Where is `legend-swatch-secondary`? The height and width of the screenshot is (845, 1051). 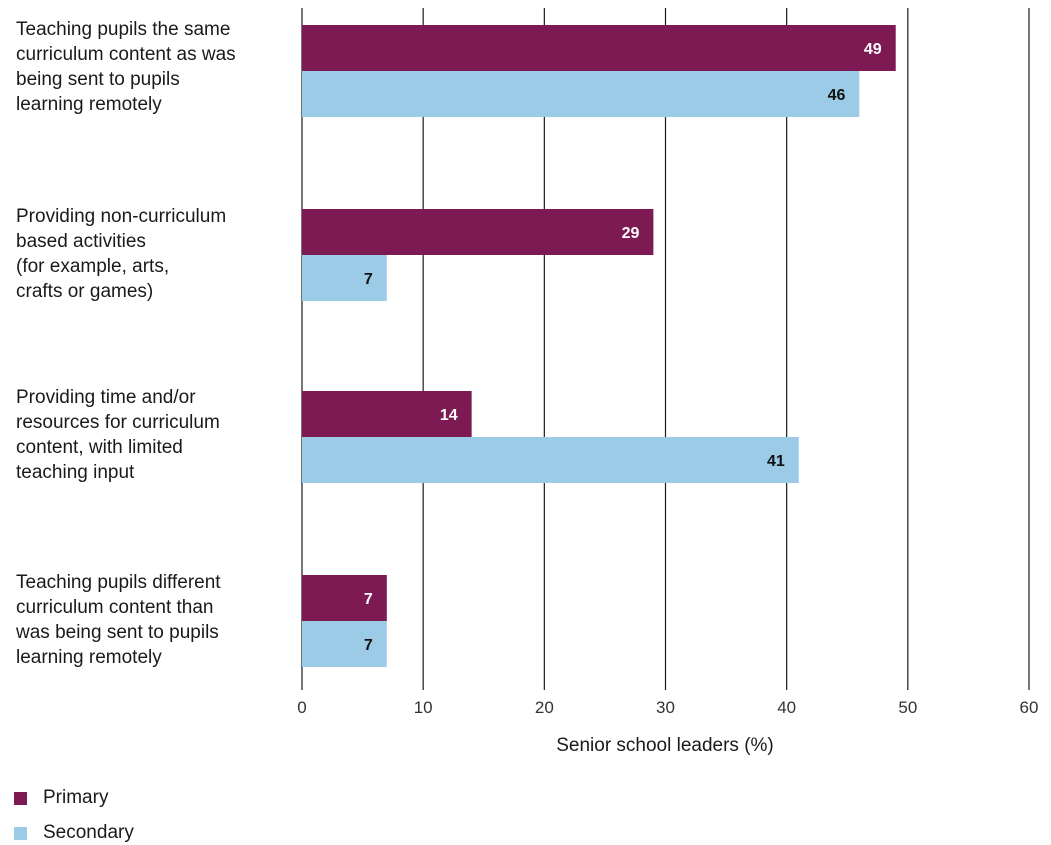 legend-swatch-secondary is located at coordinates (20, 833).